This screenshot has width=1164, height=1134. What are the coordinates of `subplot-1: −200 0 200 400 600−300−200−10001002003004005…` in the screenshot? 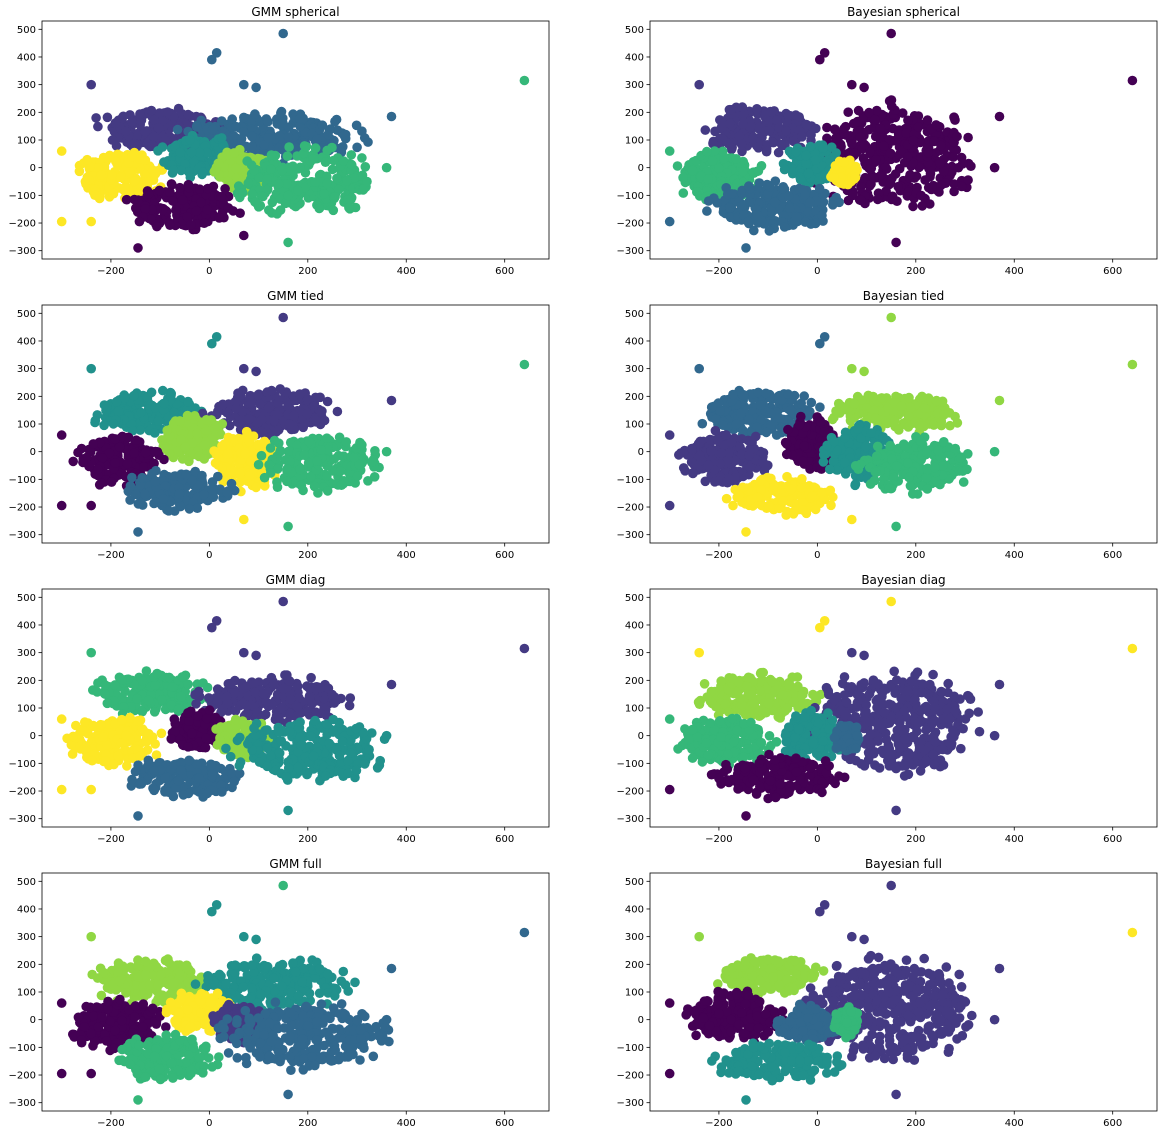 It's located at (279, 141).